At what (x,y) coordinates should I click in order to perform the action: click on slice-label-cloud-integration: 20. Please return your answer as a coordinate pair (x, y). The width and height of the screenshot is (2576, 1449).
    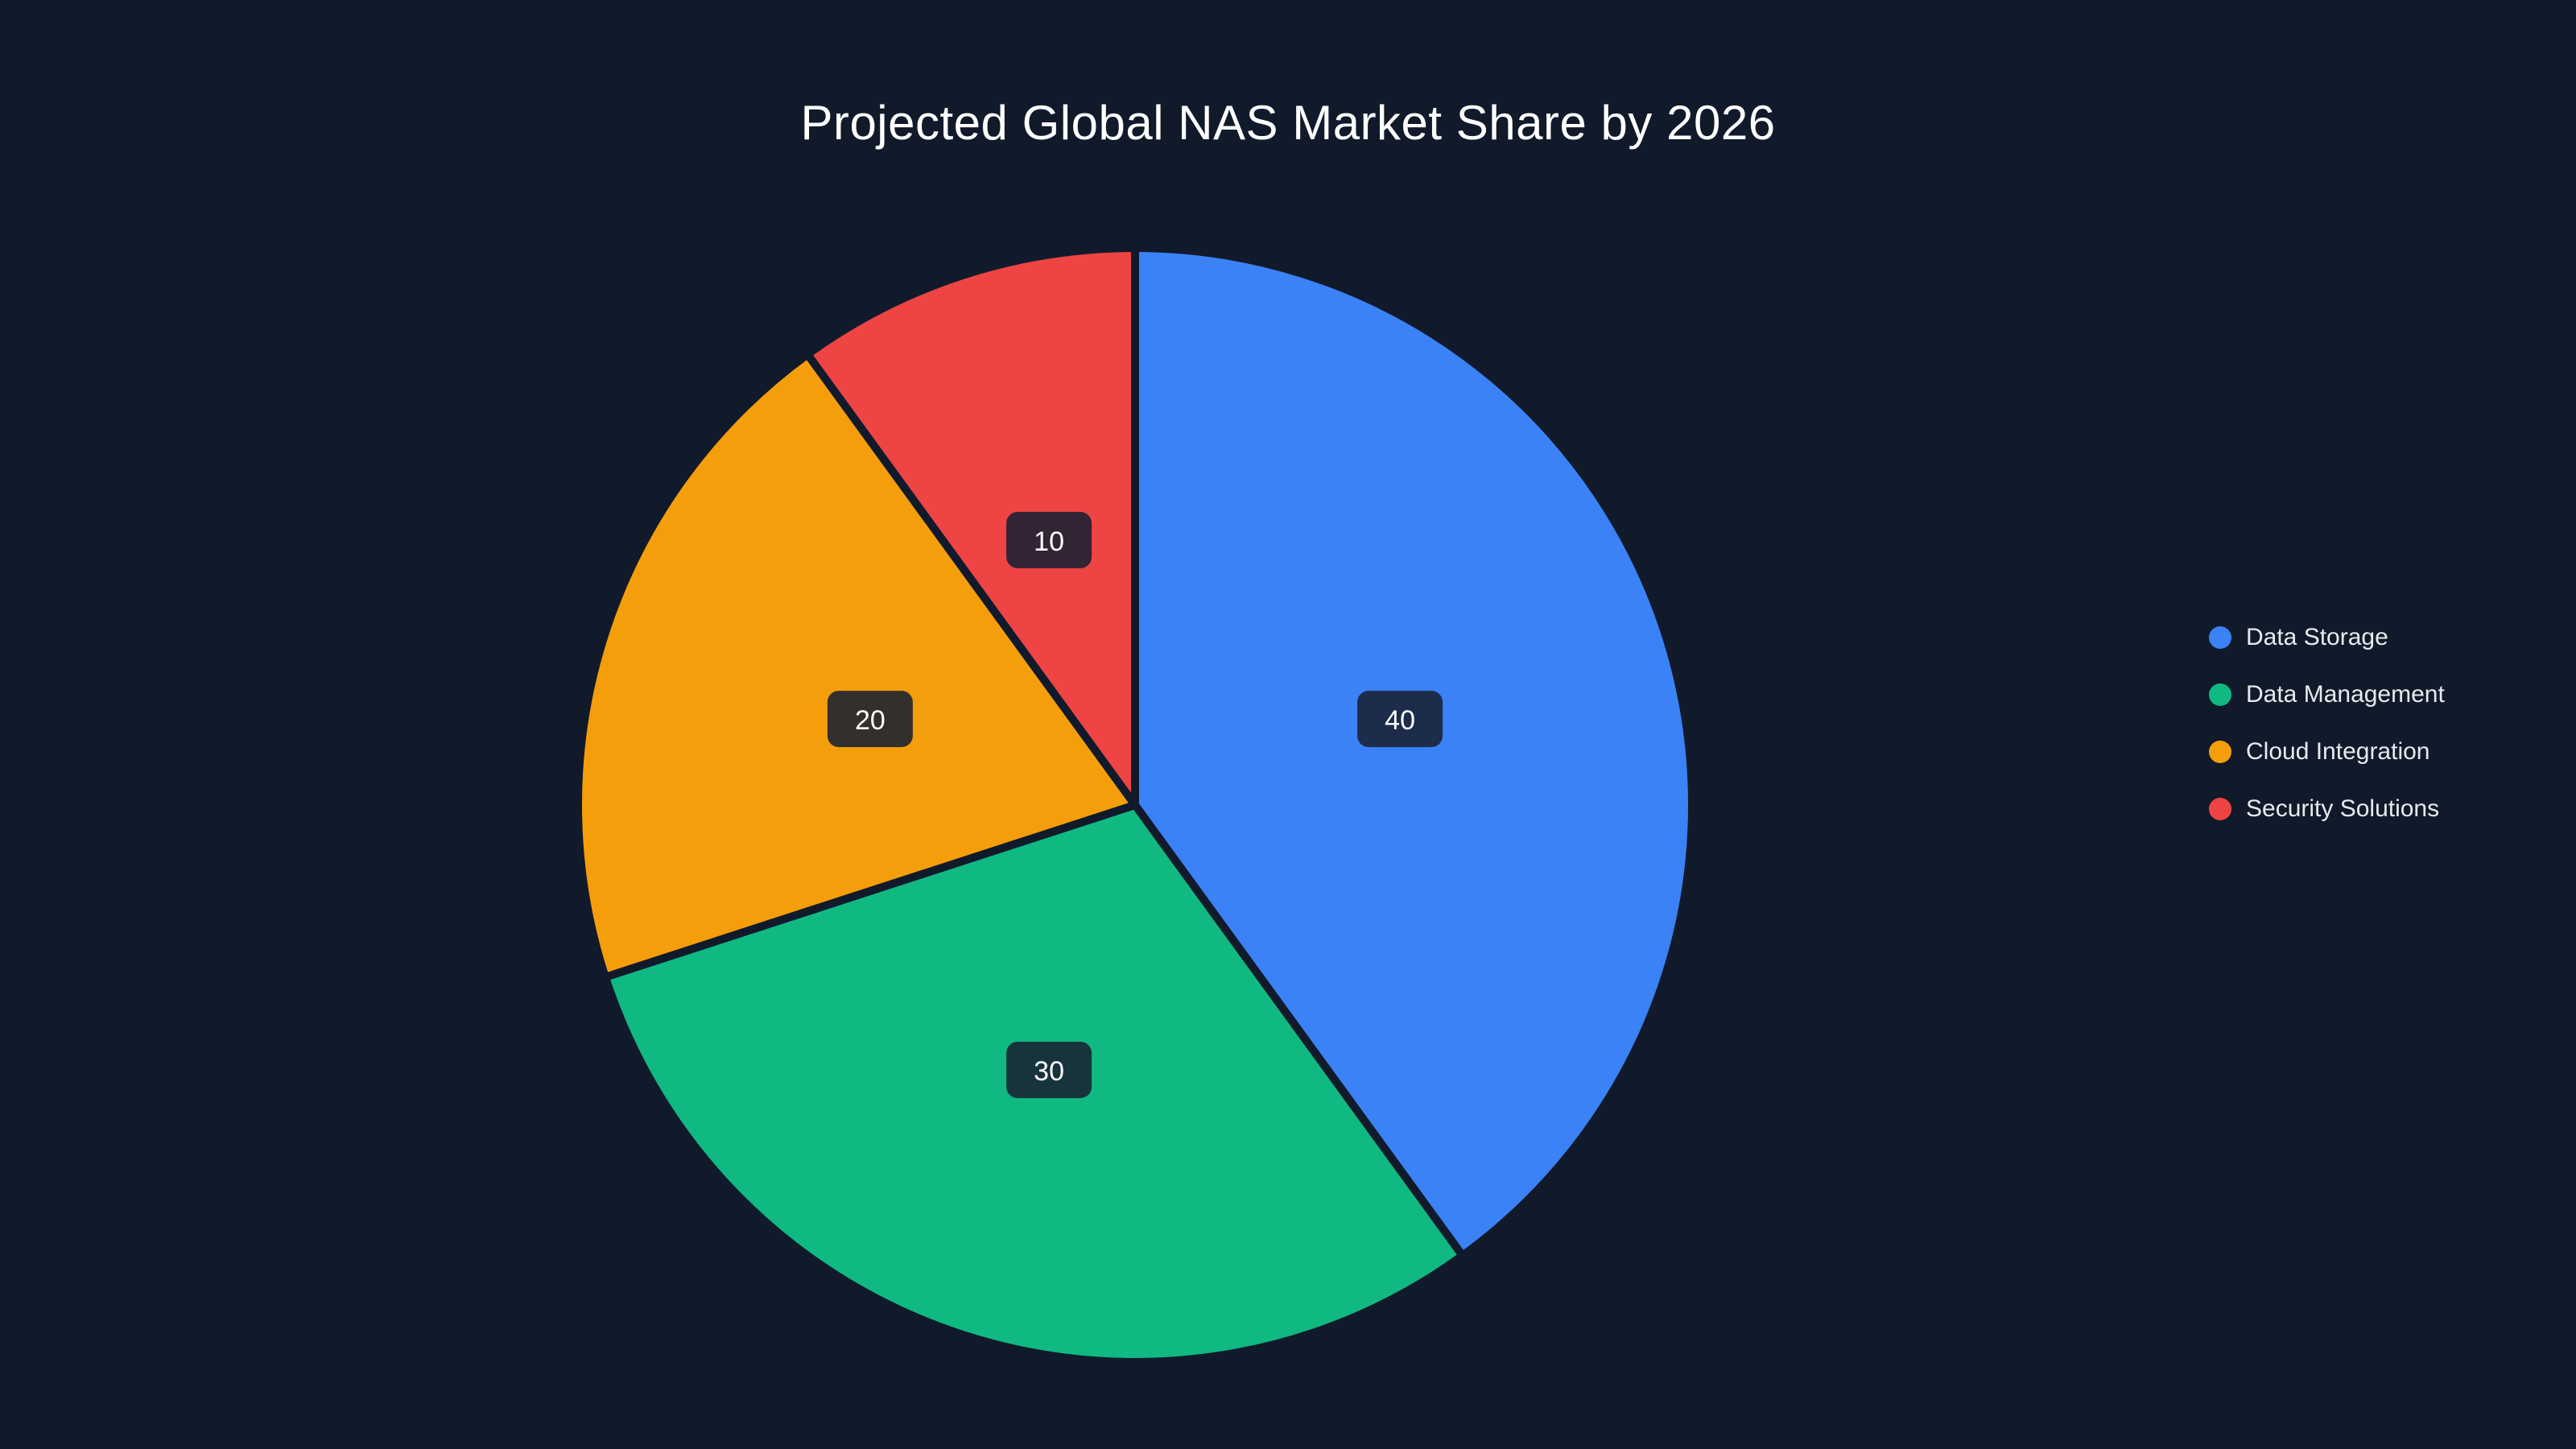
    Looking at the image, I should click on (870, 719).